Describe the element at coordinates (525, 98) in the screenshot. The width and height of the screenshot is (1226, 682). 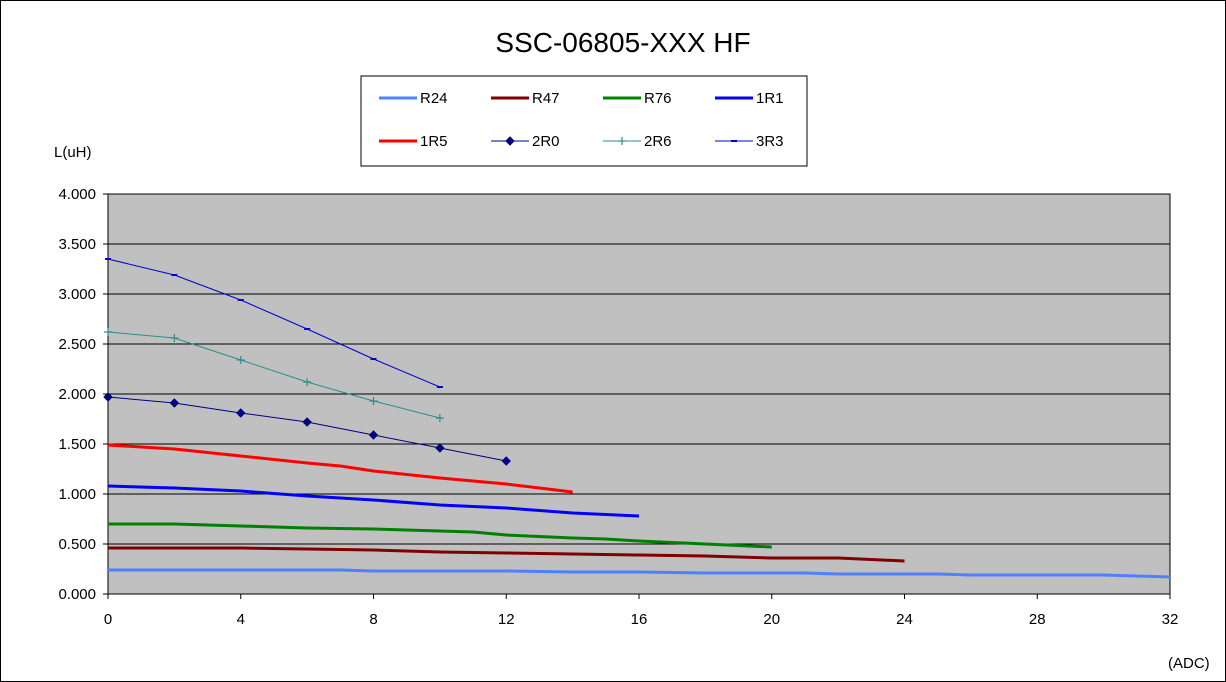
I see `legend-item-R47: R47` at that location.